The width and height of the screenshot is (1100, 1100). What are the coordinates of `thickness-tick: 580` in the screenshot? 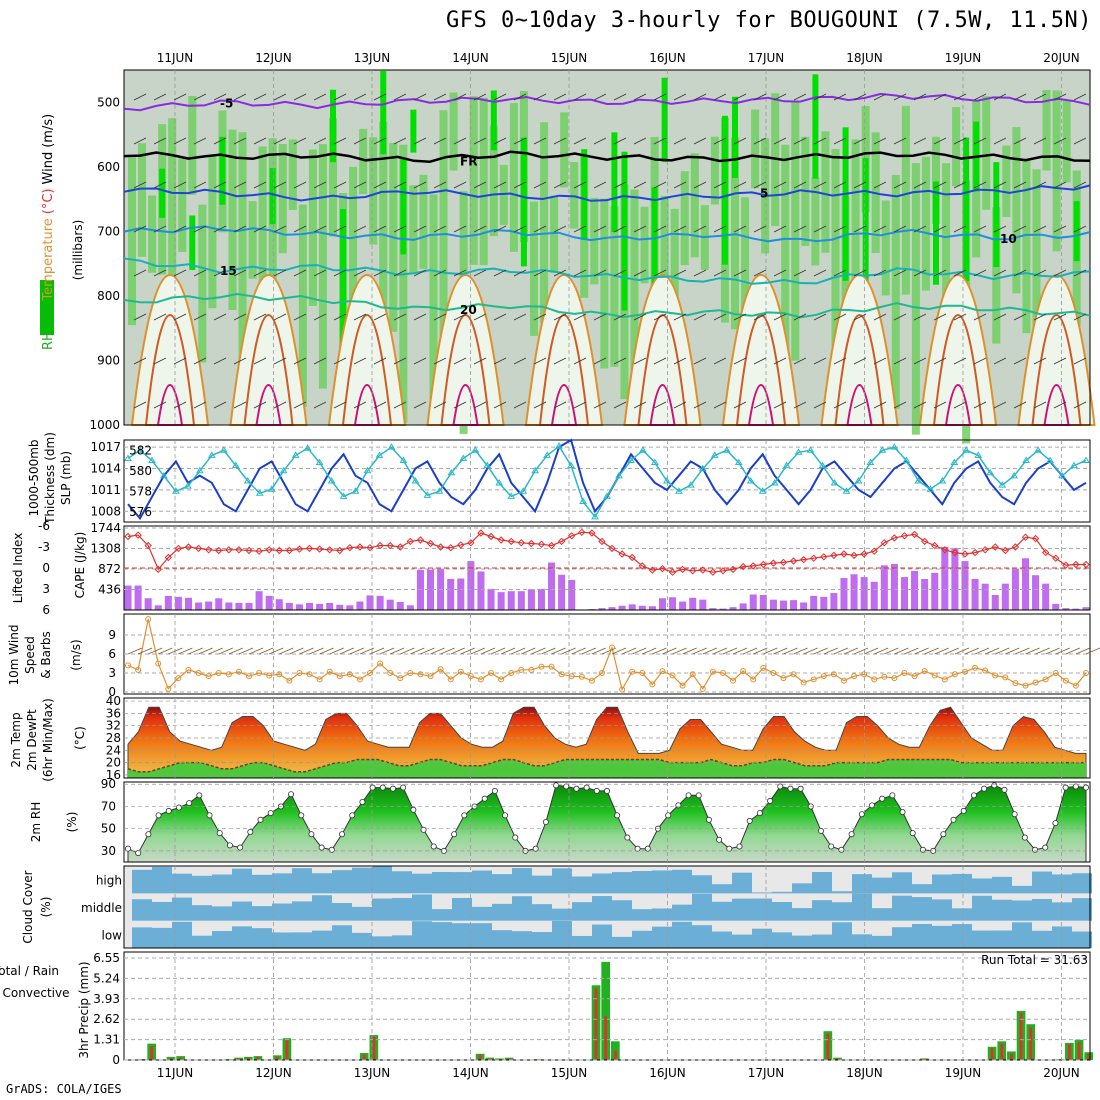 It's located at (140, 471).